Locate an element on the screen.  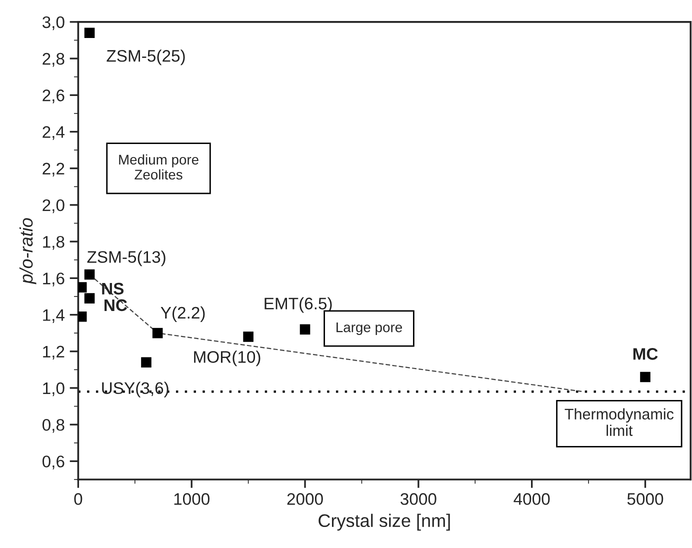
y-tick-label: 1,8 is located at coordinates (53, 243).